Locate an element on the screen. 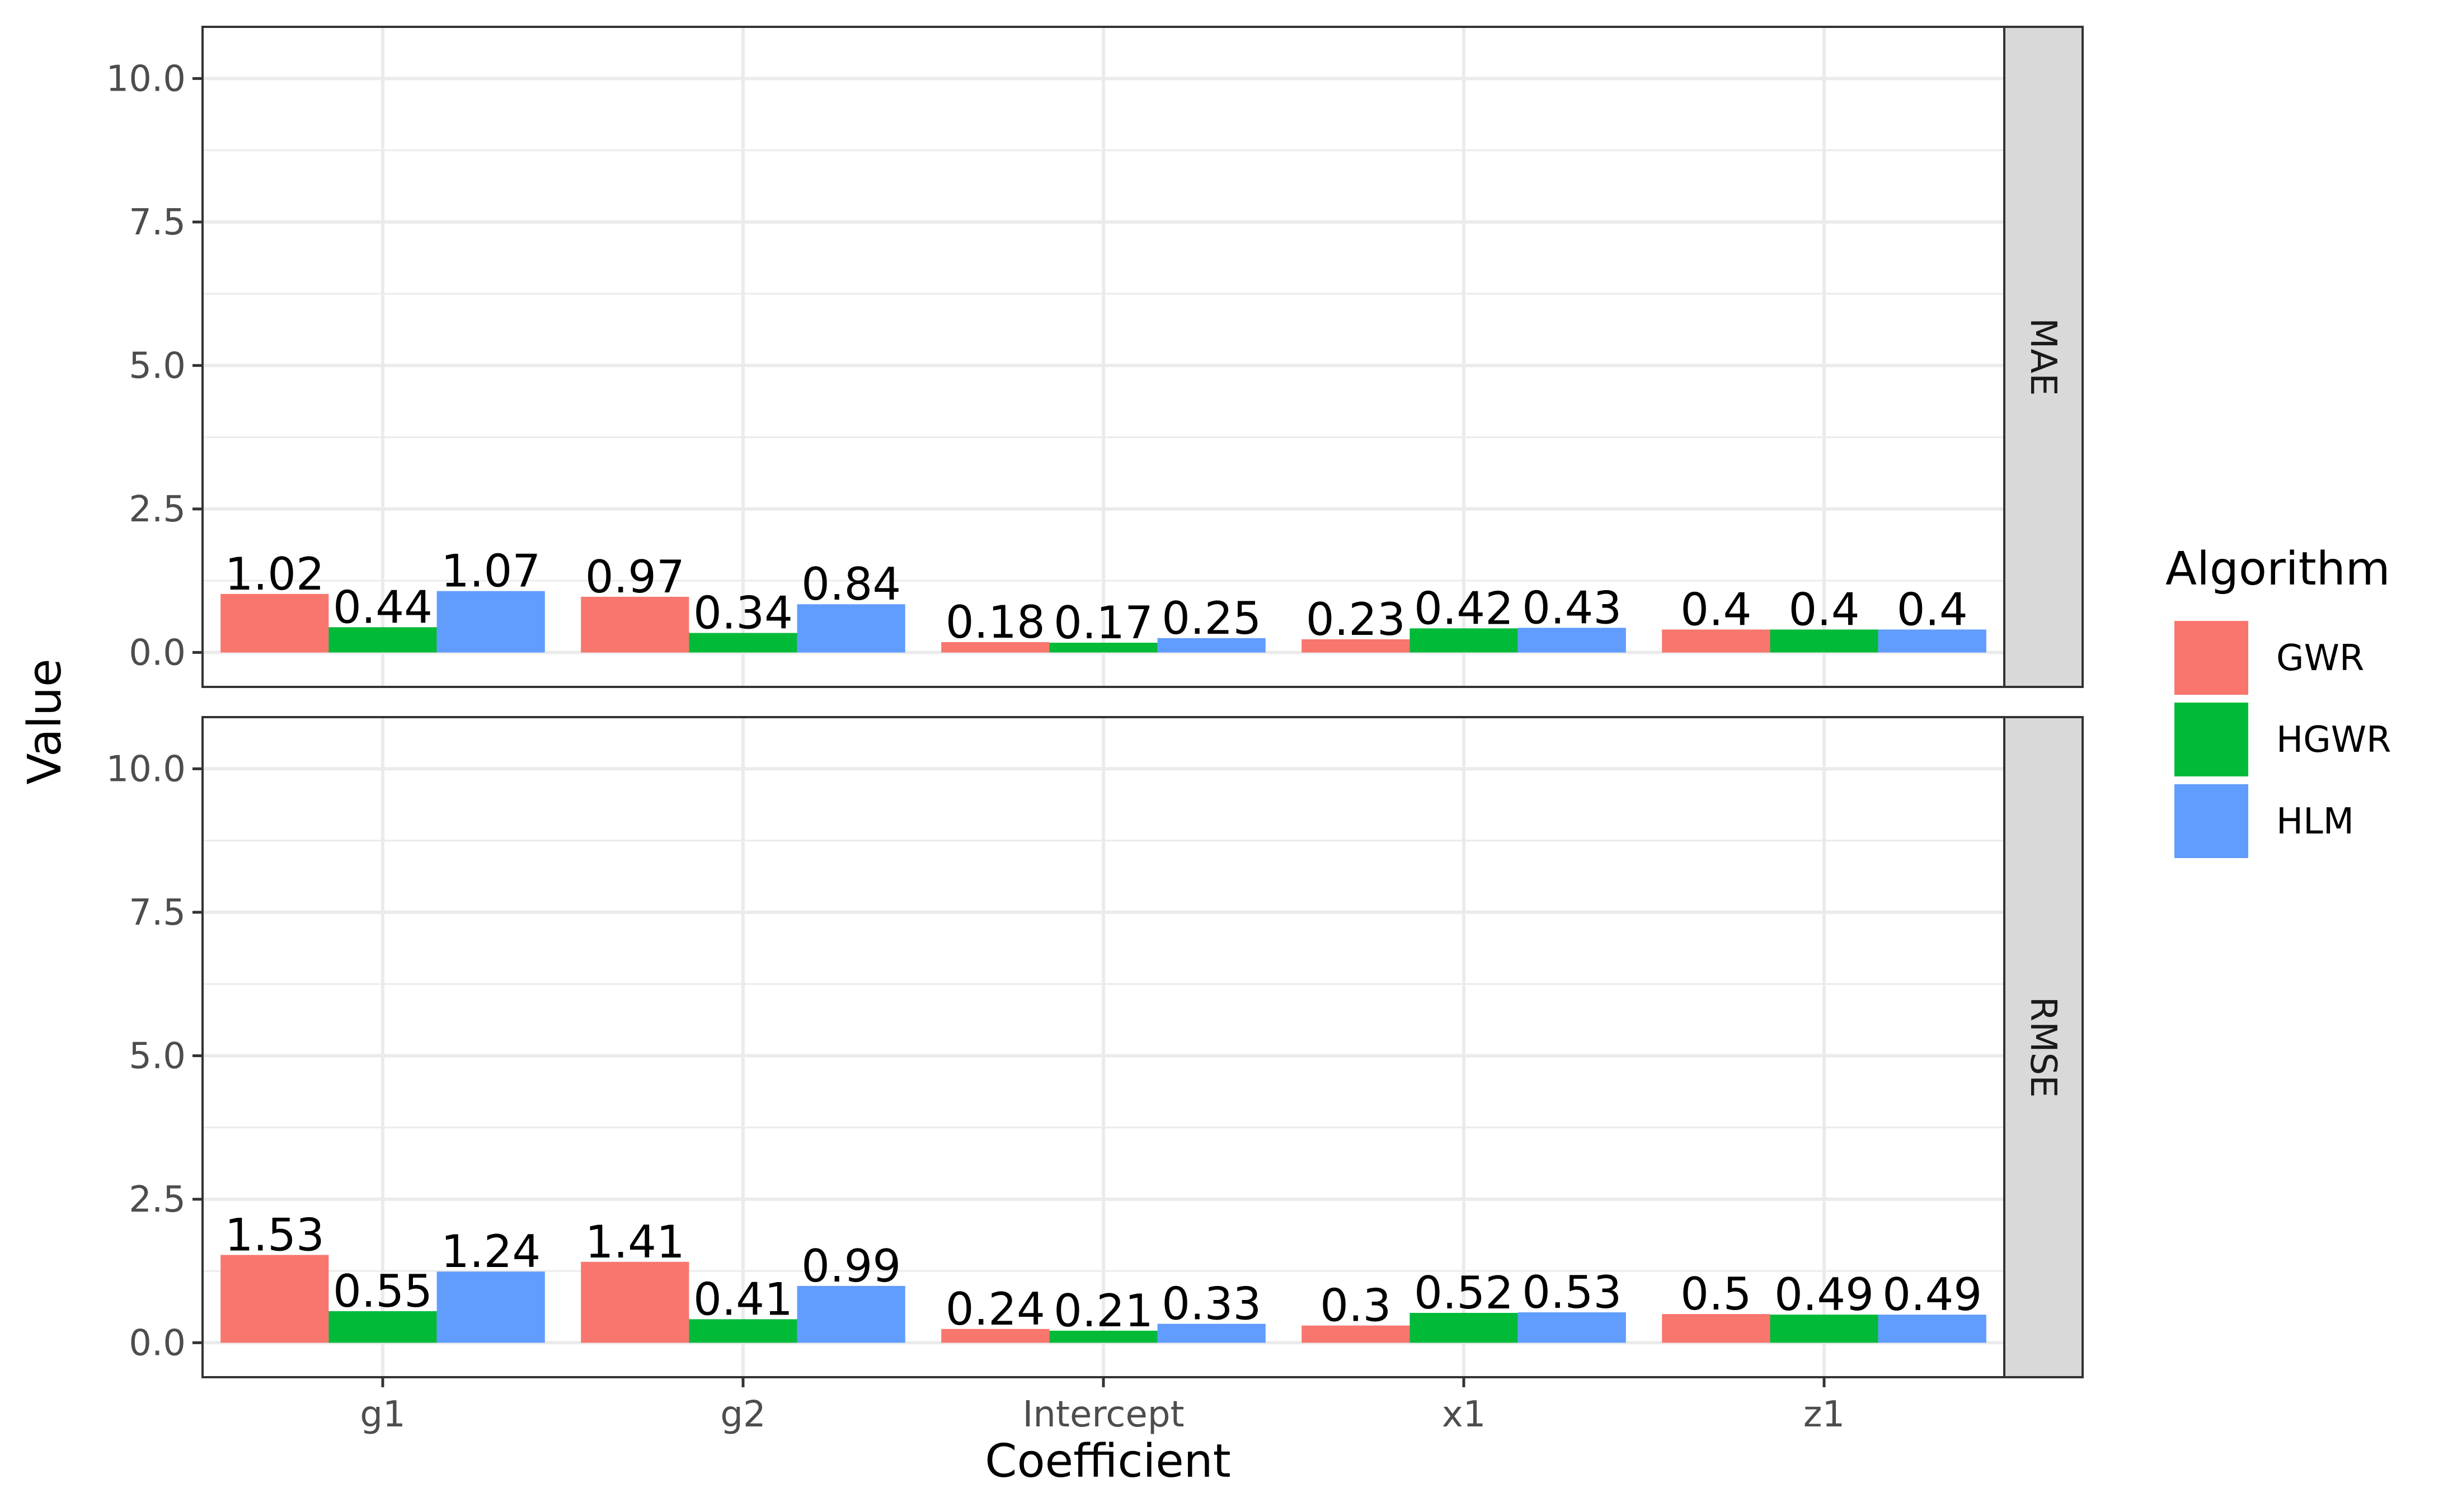 This screenshot has width=2448, height=1512. x-tick-label: g2 is located at coordinates (742, 1415).